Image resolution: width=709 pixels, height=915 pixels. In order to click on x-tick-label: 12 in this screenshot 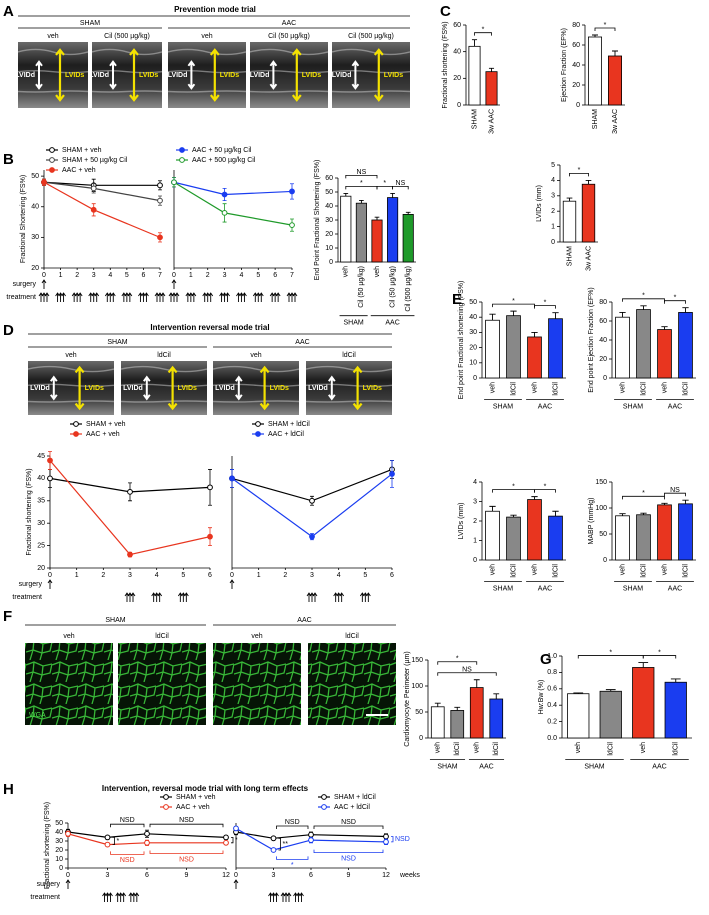, I will do `click(226, 875)`.